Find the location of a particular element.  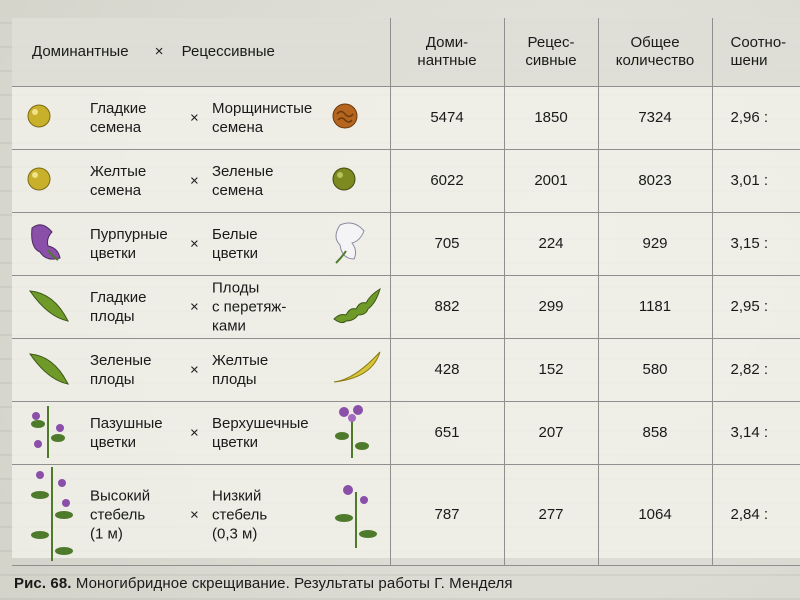

dominant-count: 705 is located at coordinates (447, 244).